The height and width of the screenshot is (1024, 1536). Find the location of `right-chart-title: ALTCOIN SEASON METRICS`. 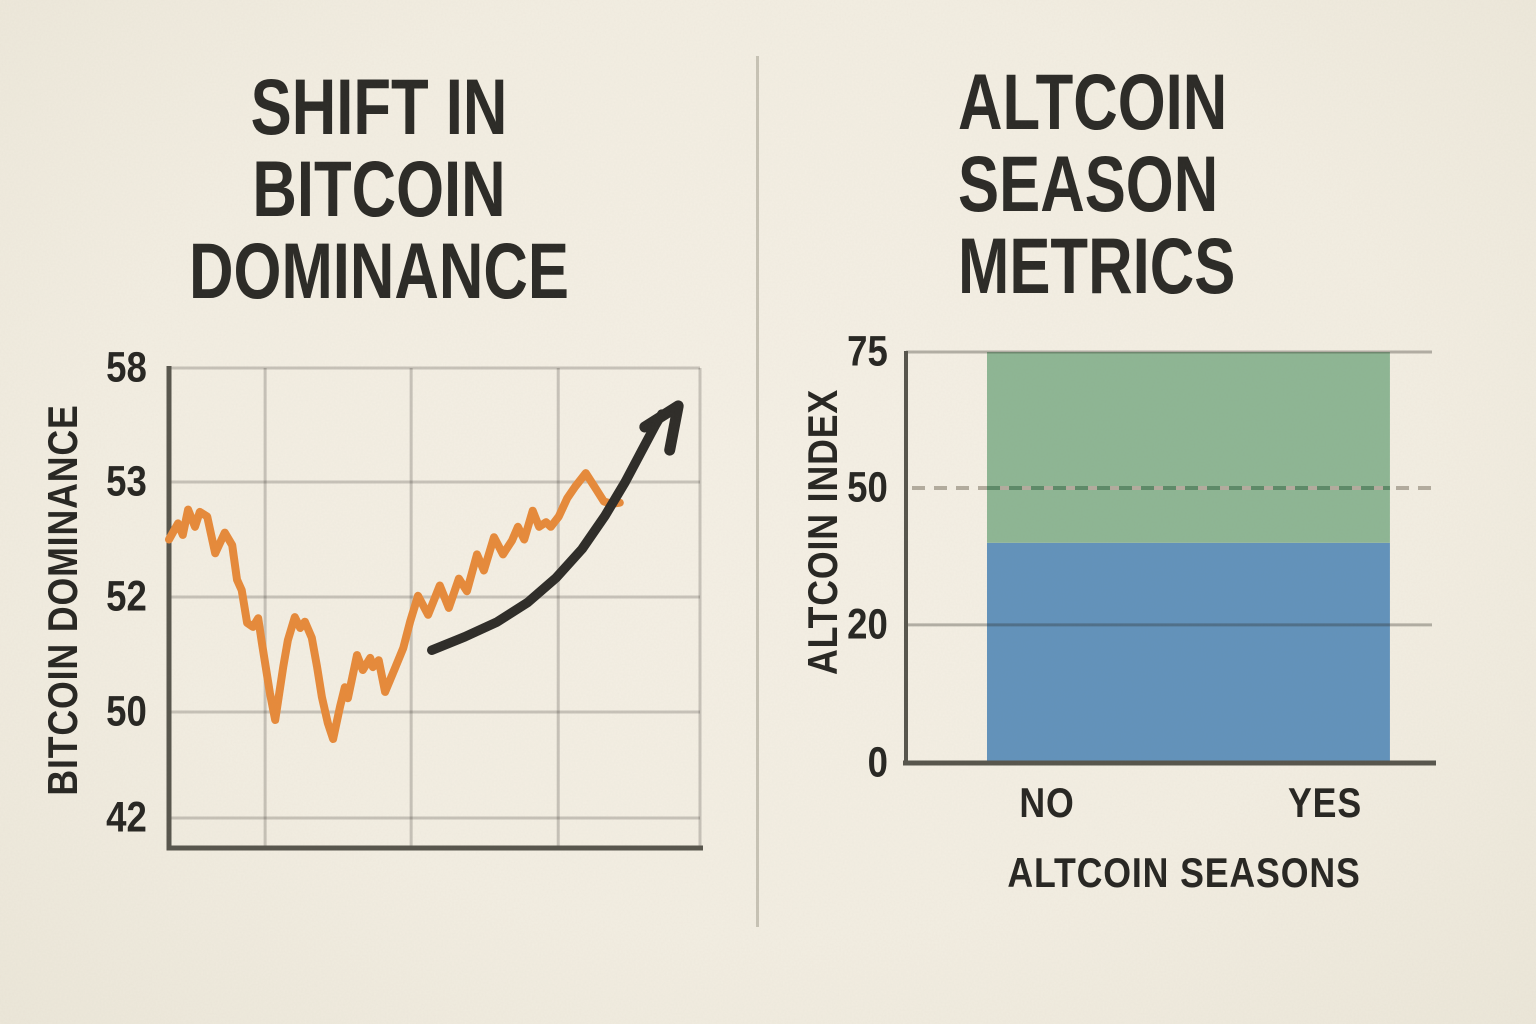

right-chart-title: ALTCOIN SEASON METRICS is located at coordinates (1096, 184).